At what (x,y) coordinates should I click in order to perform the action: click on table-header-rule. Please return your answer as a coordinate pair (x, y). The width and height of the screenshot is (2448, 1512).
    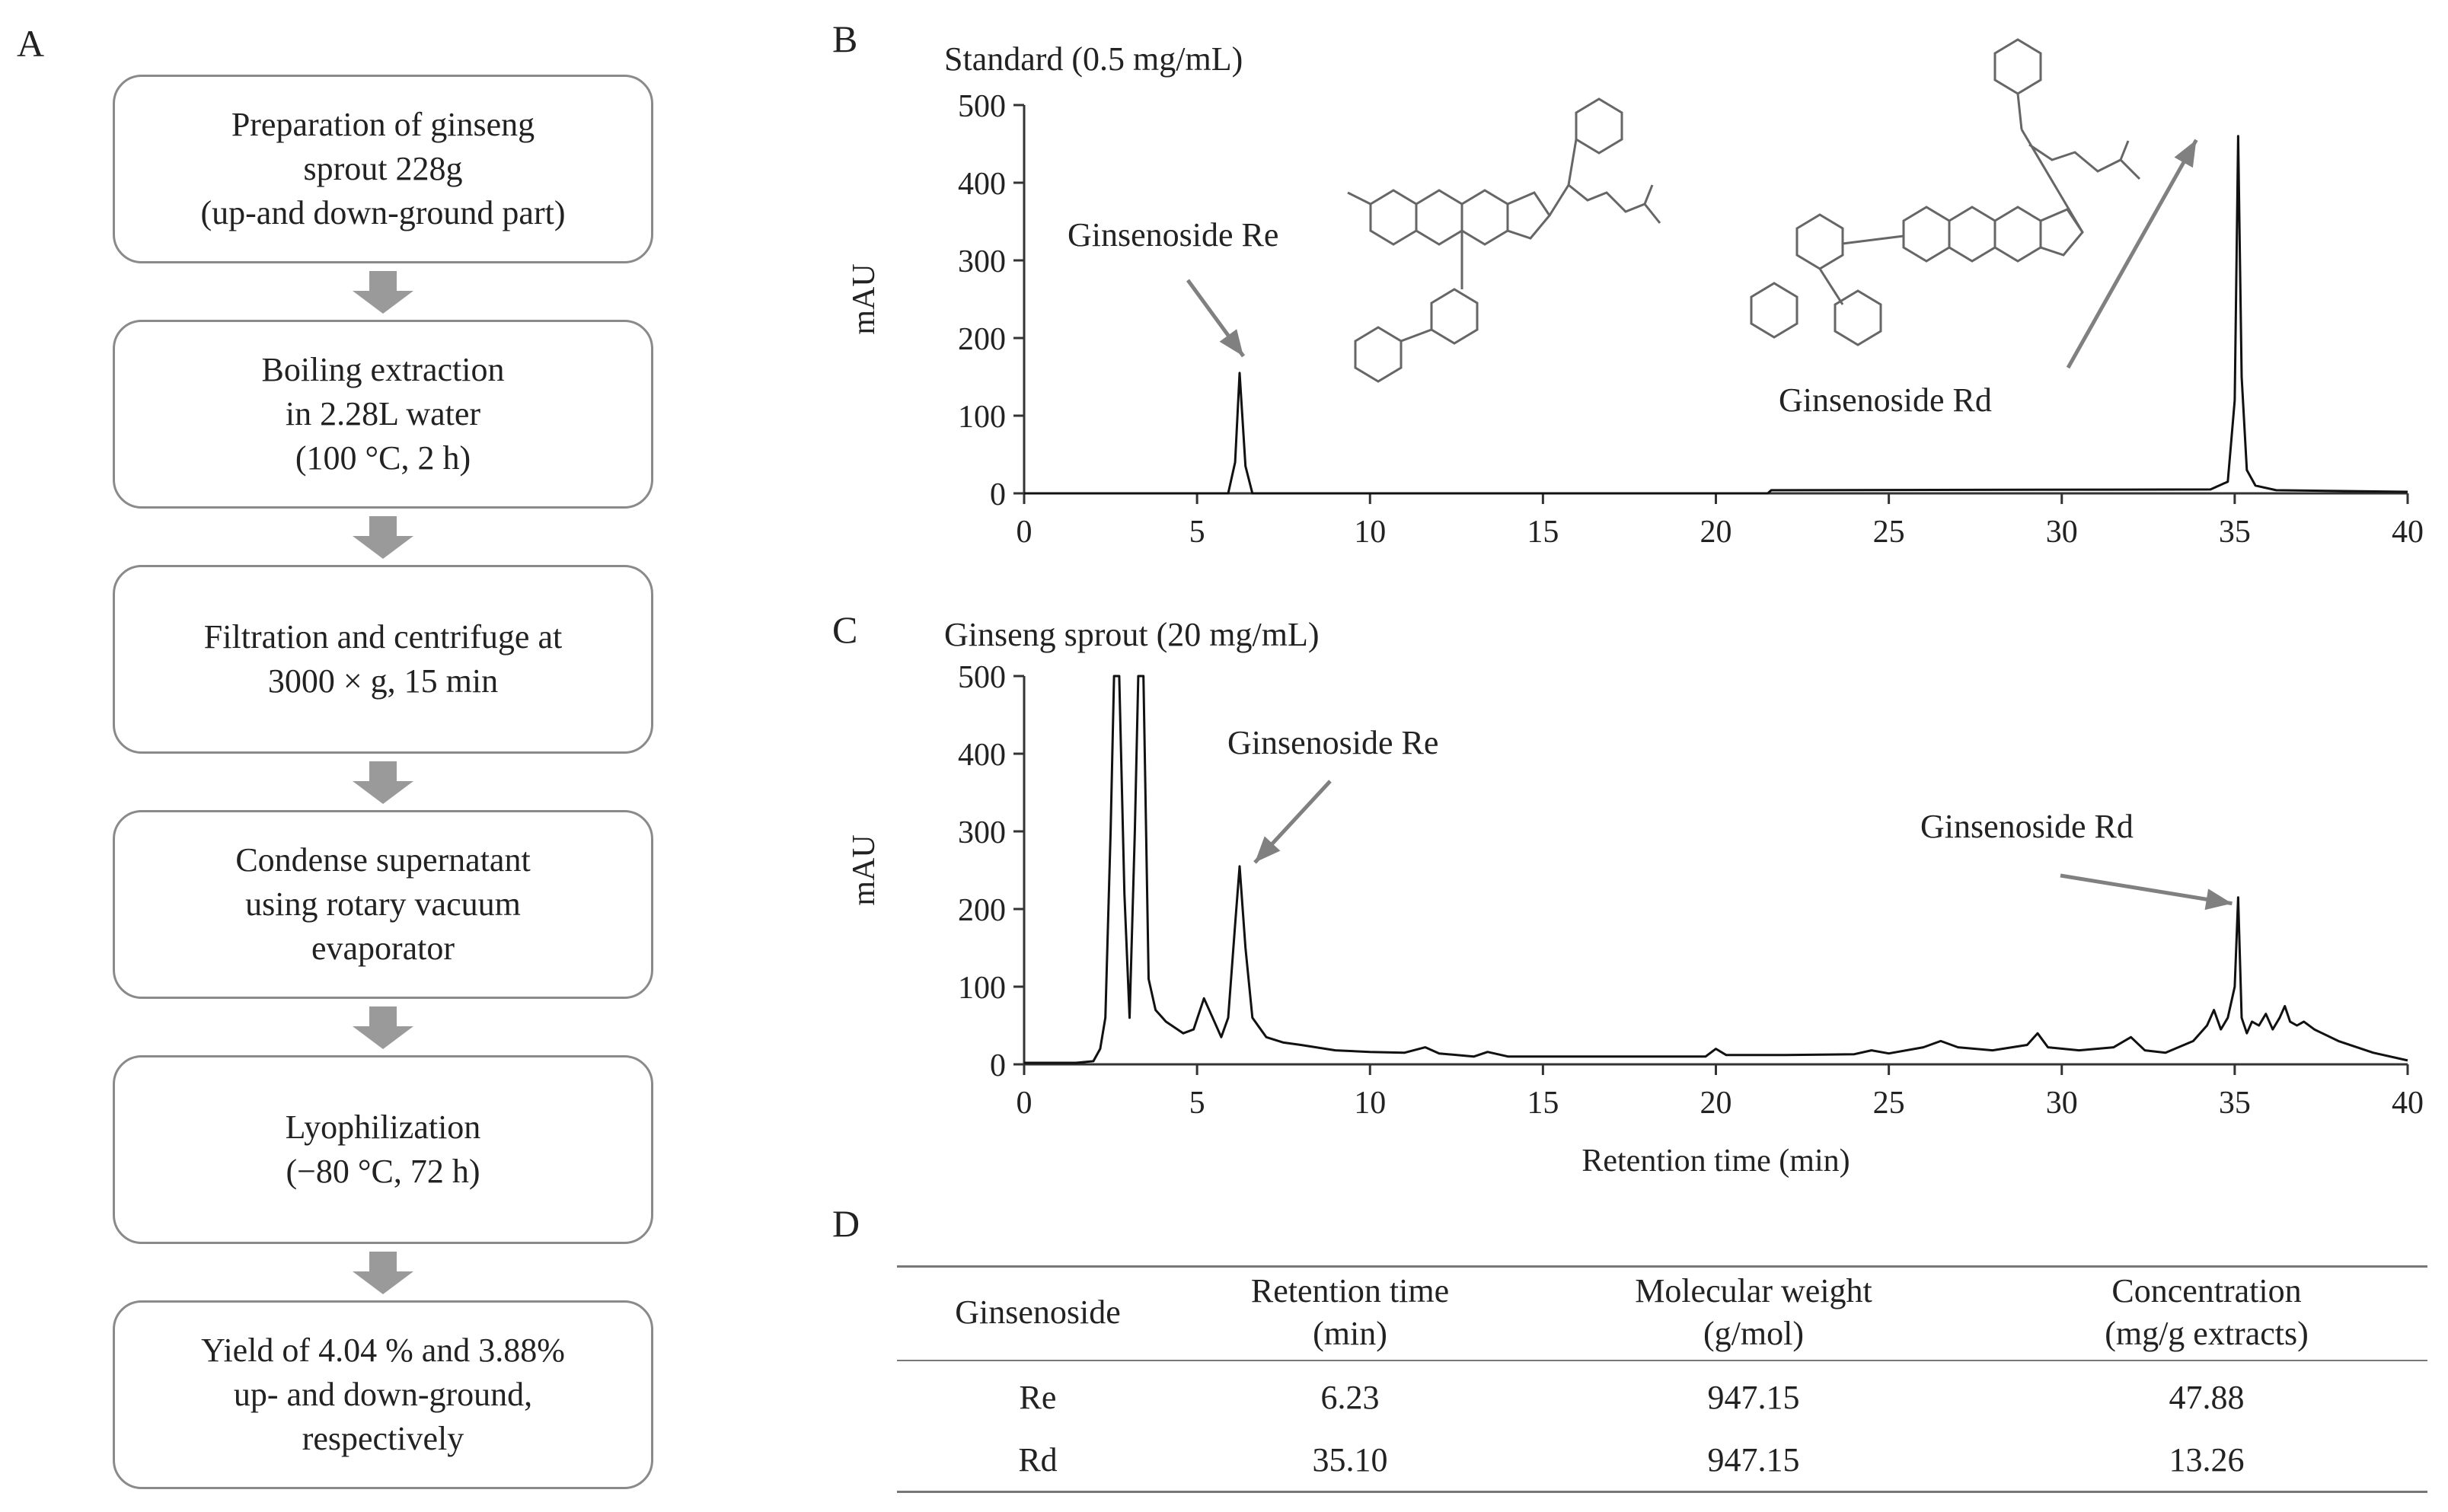
    Looking at the image, I should click on (1662, 1360).